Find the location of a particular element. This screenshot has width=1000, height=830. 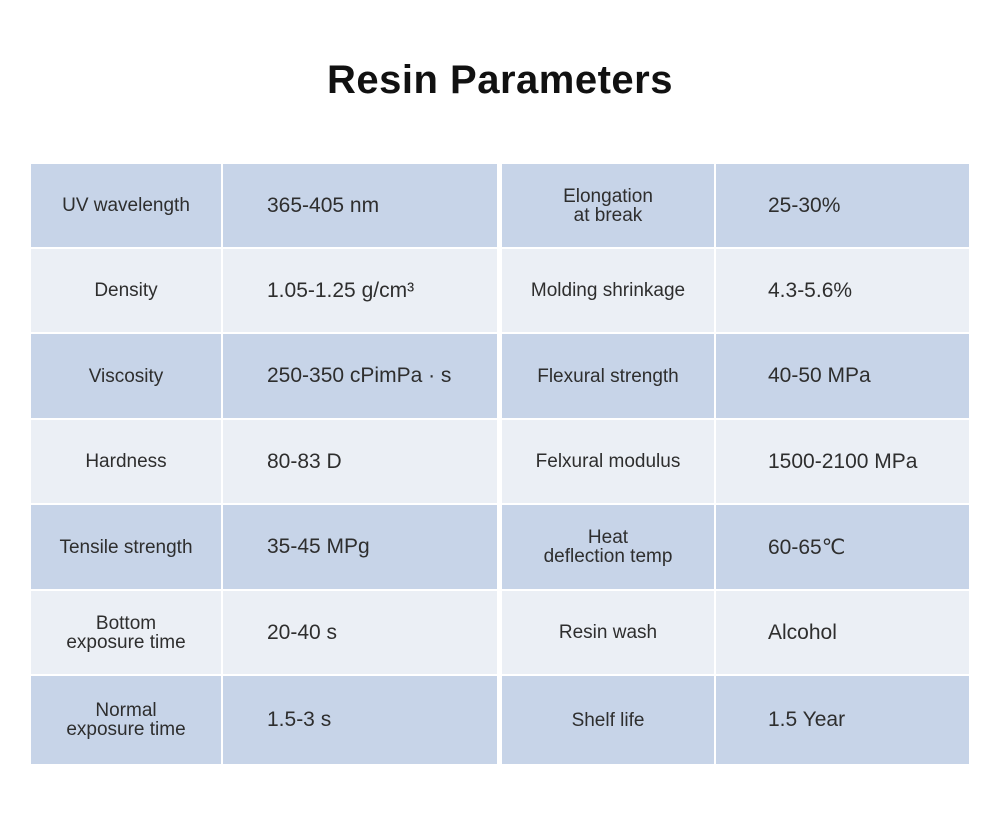

param-label: Heat deflection temp is located at coordinates (608, 547).